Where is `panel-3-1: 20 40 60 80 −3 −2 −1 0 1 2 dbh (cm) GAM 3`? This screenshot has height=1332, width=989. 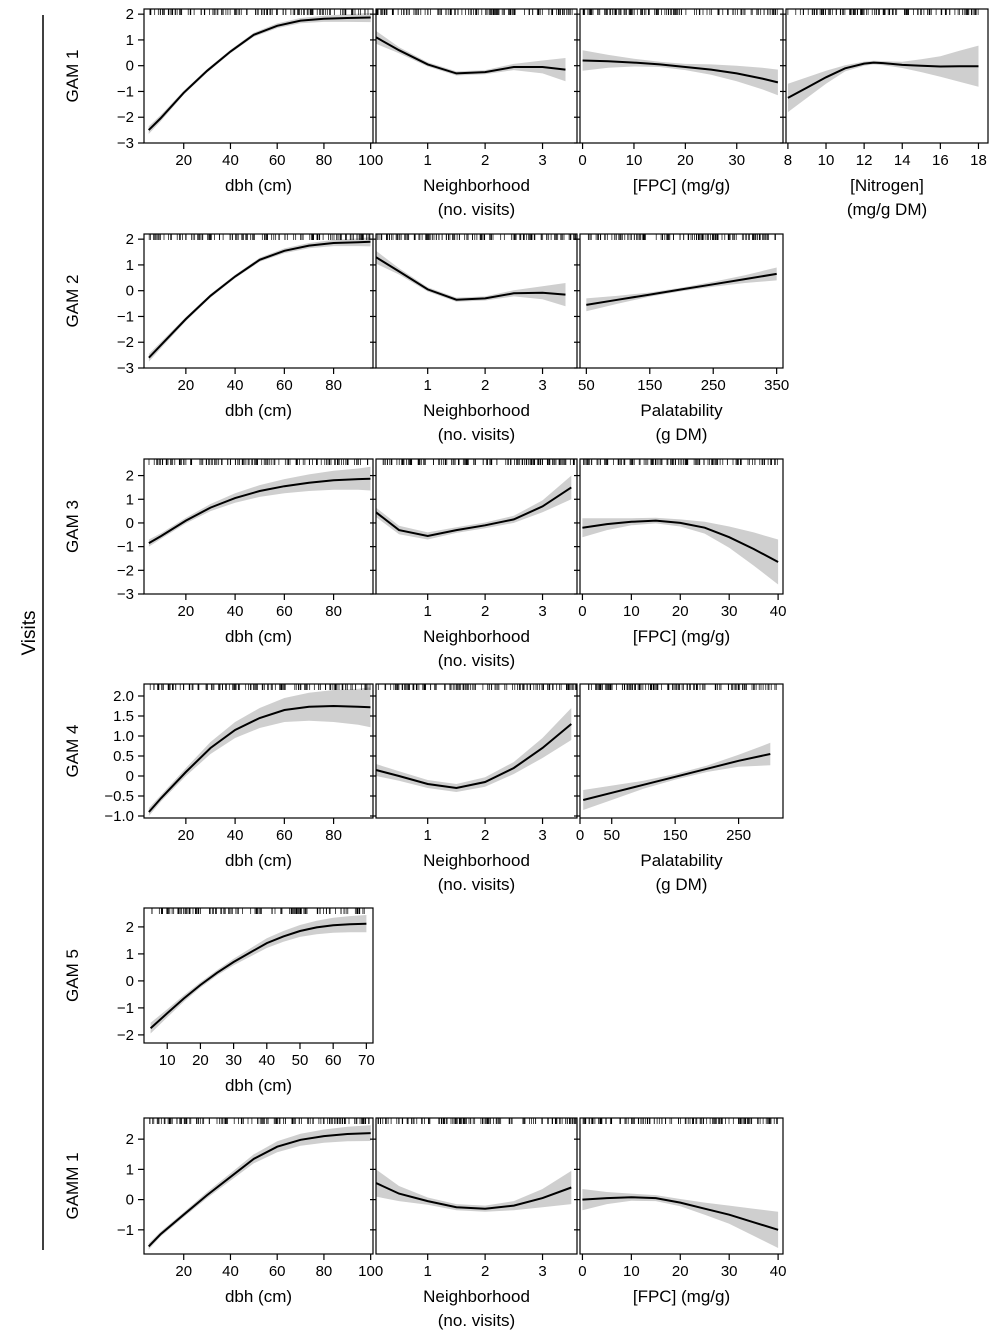
panel-3-1: 20 40 60 80 −3 −2 −1 0 1 2 dbh (cm) GAM 3 is located at coordinates (218, 552).